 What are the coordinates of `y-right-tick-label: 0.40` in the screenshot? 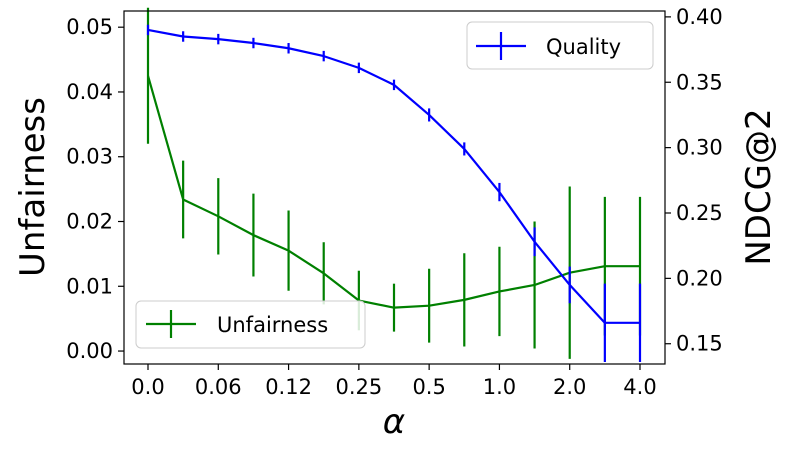 It's located at (699, 17).